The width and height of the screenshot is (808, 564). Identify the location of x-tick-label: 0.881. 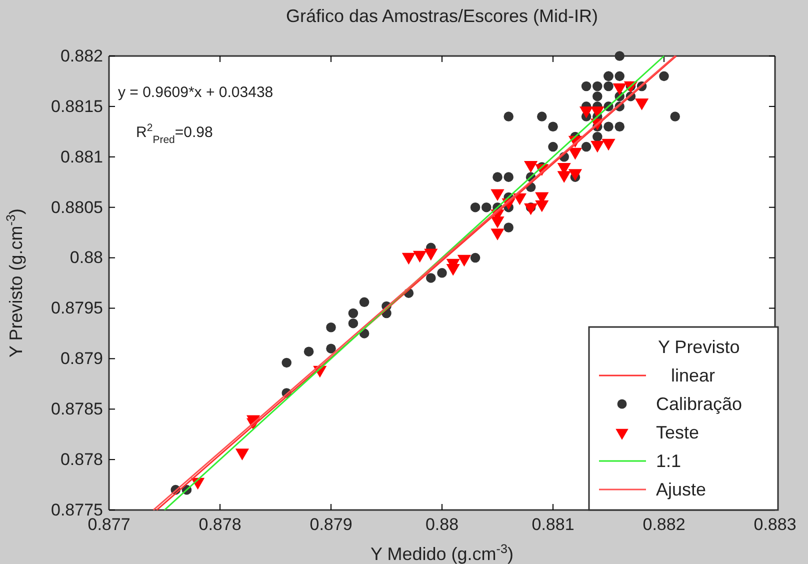
(553, 524).